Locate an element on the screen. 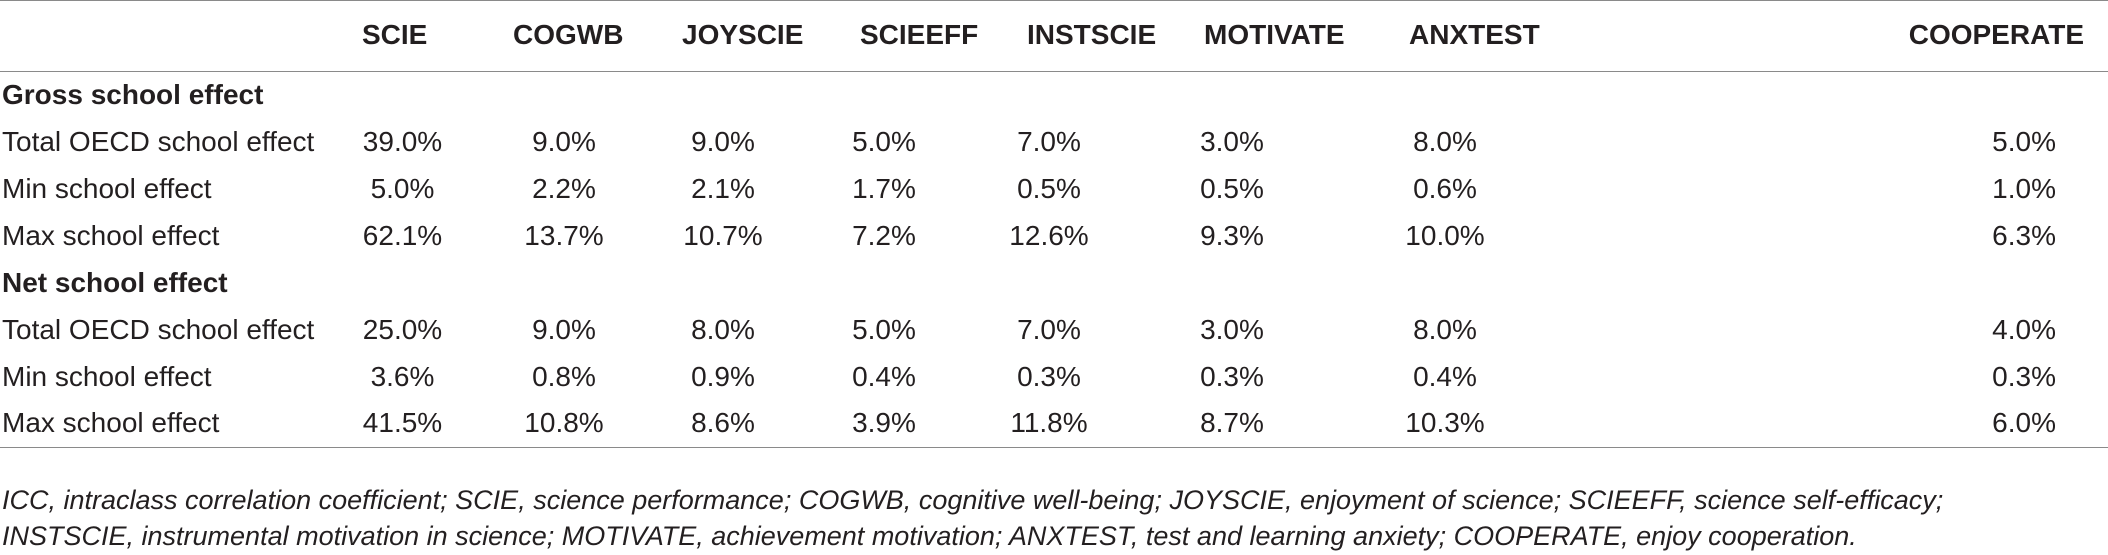  group-row: Net school effect is located at coordinates (1054, 282).